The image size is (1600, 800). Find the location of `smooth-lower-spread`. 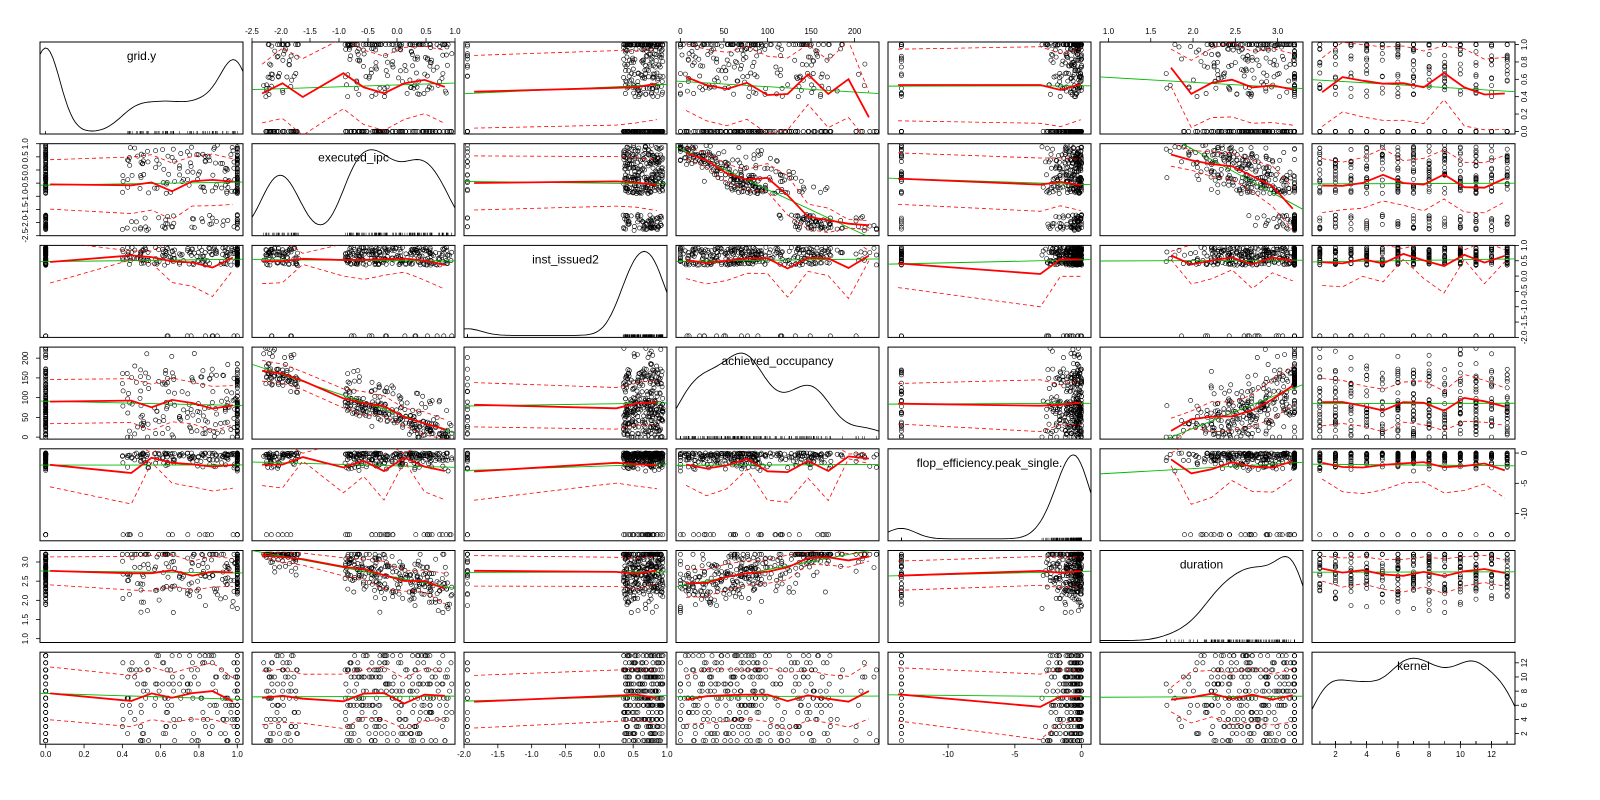

smooth-lower-spread is located at coordinates (354, 121).